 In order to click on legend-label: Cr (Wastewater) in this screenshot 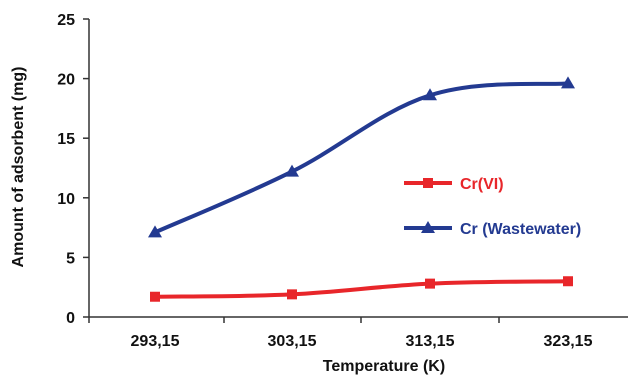, I will do `click(520, 229)`.